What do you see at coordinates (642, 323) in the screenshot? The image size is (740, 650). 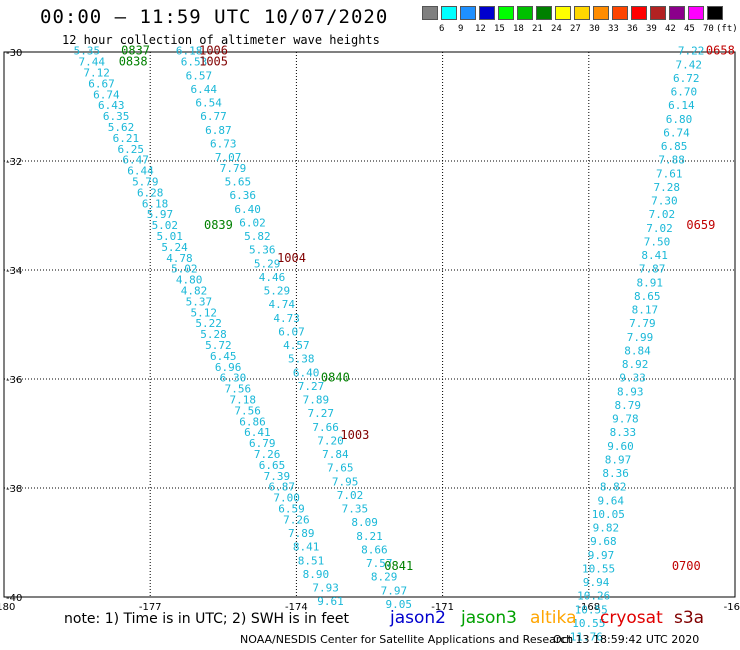 I see `wave-height-value: 7.79` at bounding box center [642, 323].